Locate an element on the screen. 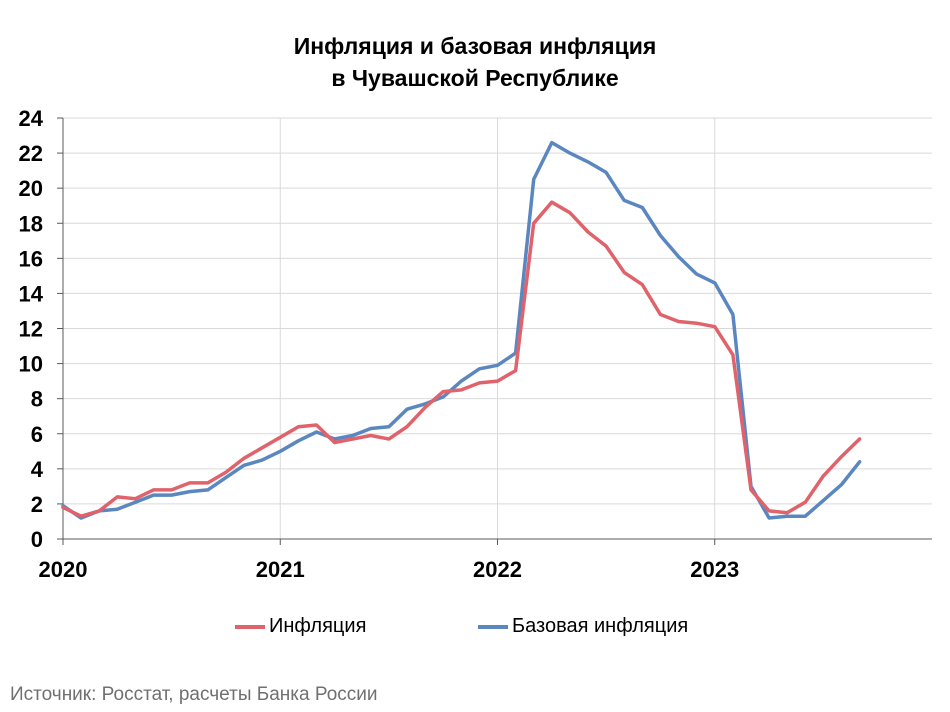 This screenshot has height=712, width=950. y-tick-label: 18 is located at coordinates (31, 223).